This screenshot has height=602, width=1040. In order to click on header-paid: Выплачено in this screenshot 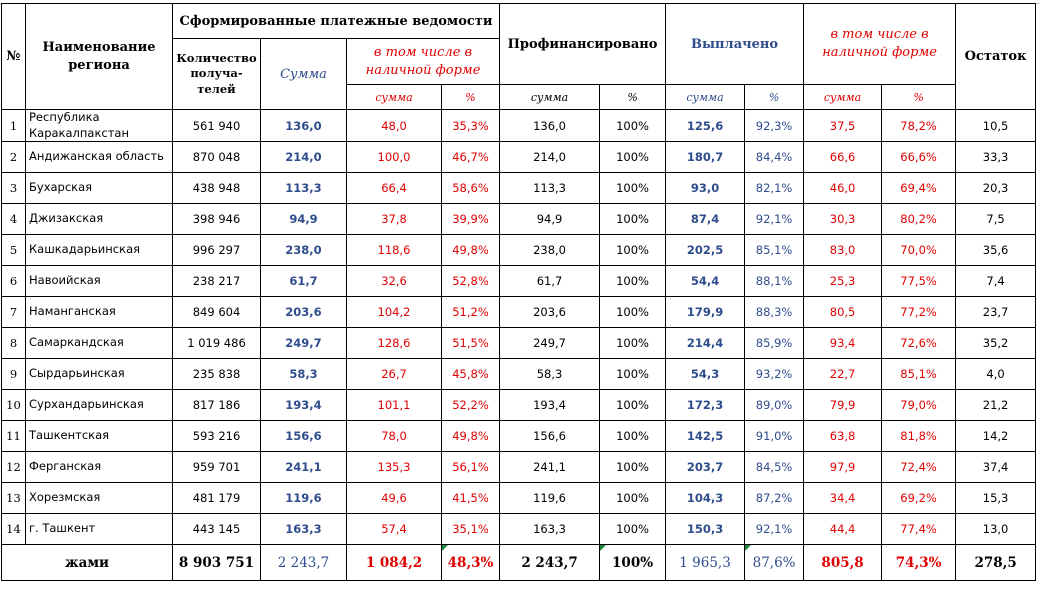, I will do `click(735, 44)`.